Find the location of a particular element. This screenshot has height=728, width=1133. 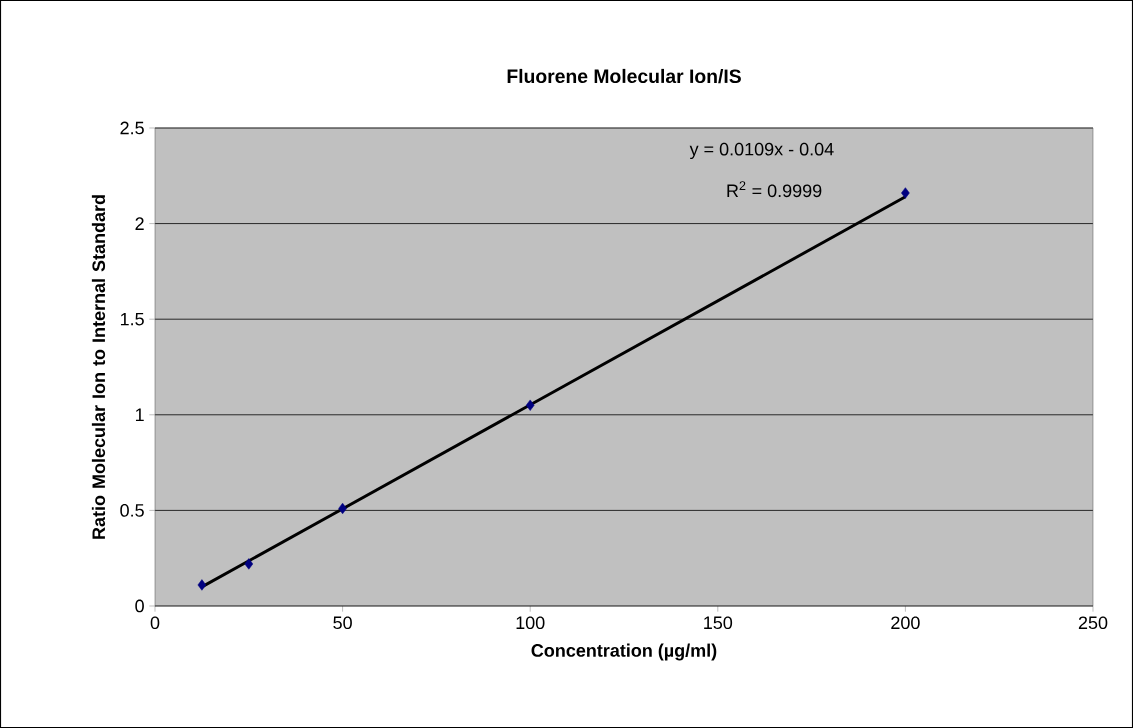

y-tick-label: 0 is located at coordinates (139, 606).